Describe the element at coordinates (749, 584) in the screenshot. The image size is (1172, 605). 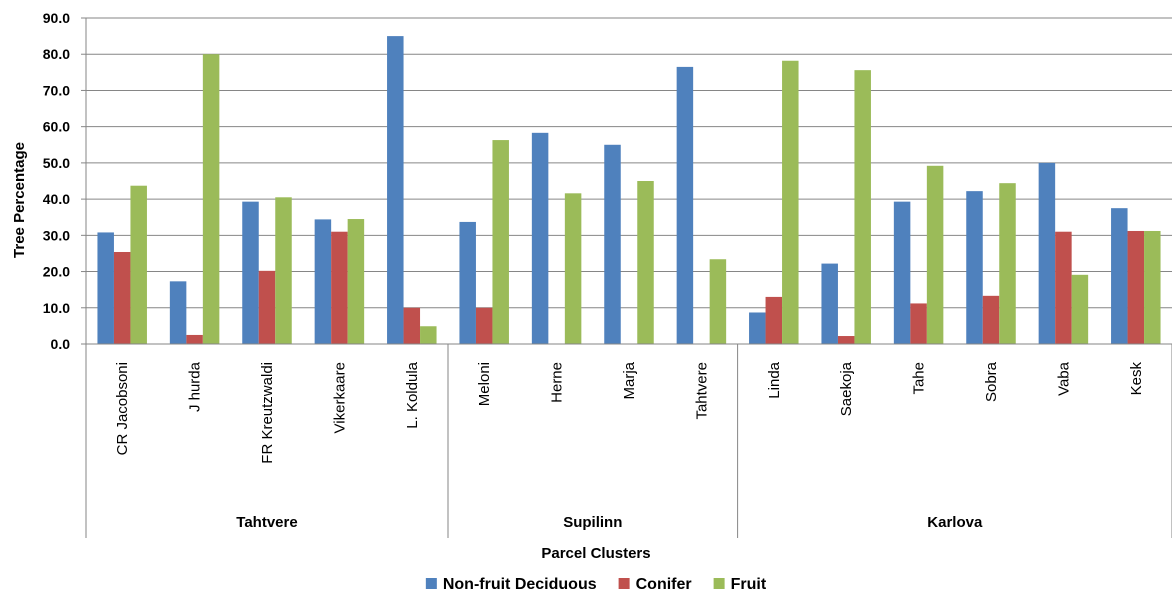
I see `legend-label: Fruit` at that location.